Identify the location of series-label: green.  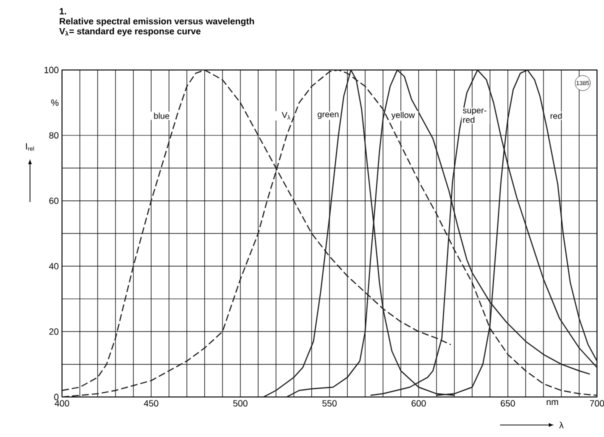
(328, 115).